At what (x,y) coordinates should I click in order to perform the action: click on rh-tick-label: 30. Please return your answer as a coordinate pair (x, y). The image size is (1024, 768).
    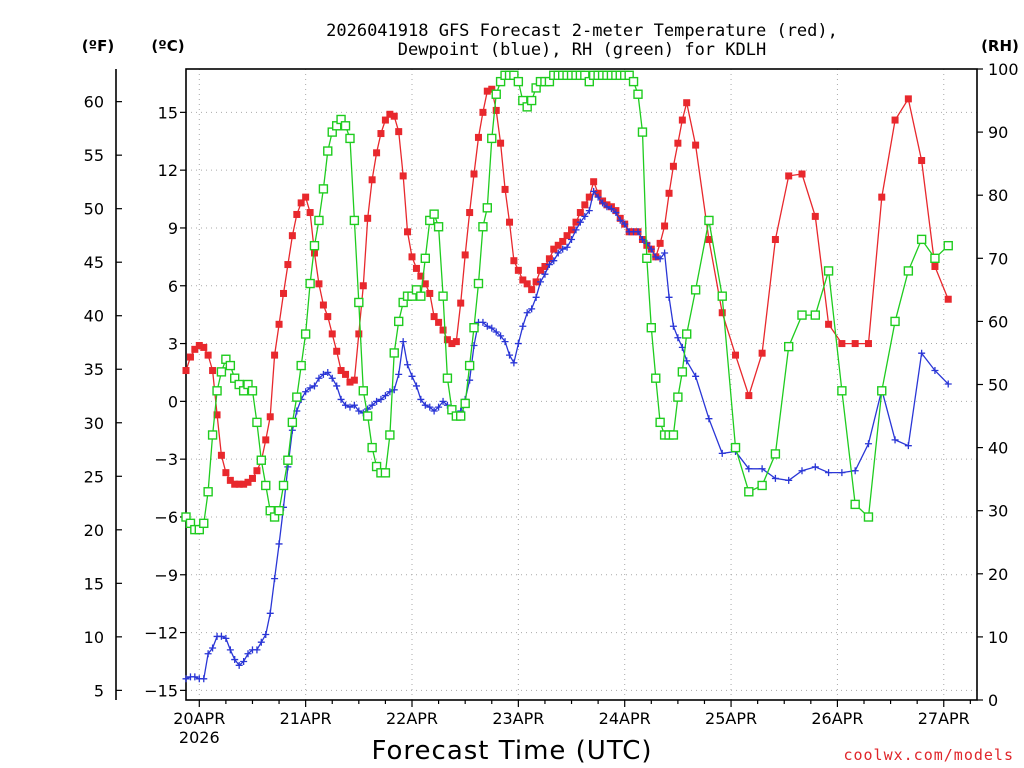
    Looking at the image, I should click on (998, 511).